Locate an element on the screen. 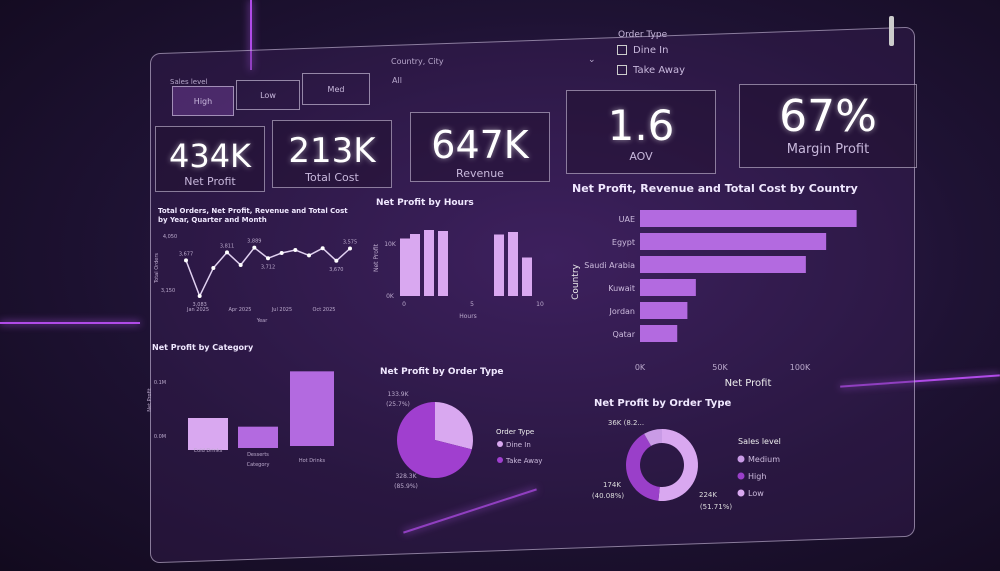 This screenshot has height=571, width=1000. kpi-value: 647K is located at coordinates (480, 145).